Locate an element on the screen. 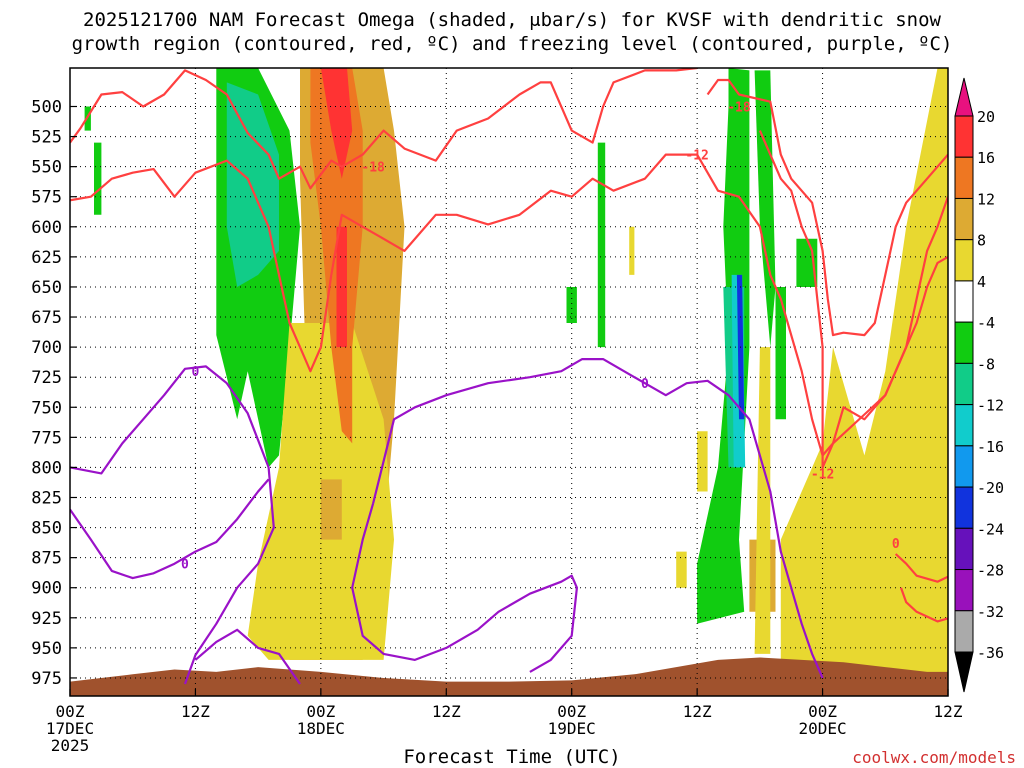 Image resolution: width=1024 pixels, height=768 pixels. y-tick-label: 875 is located at coordinates (46, 559).